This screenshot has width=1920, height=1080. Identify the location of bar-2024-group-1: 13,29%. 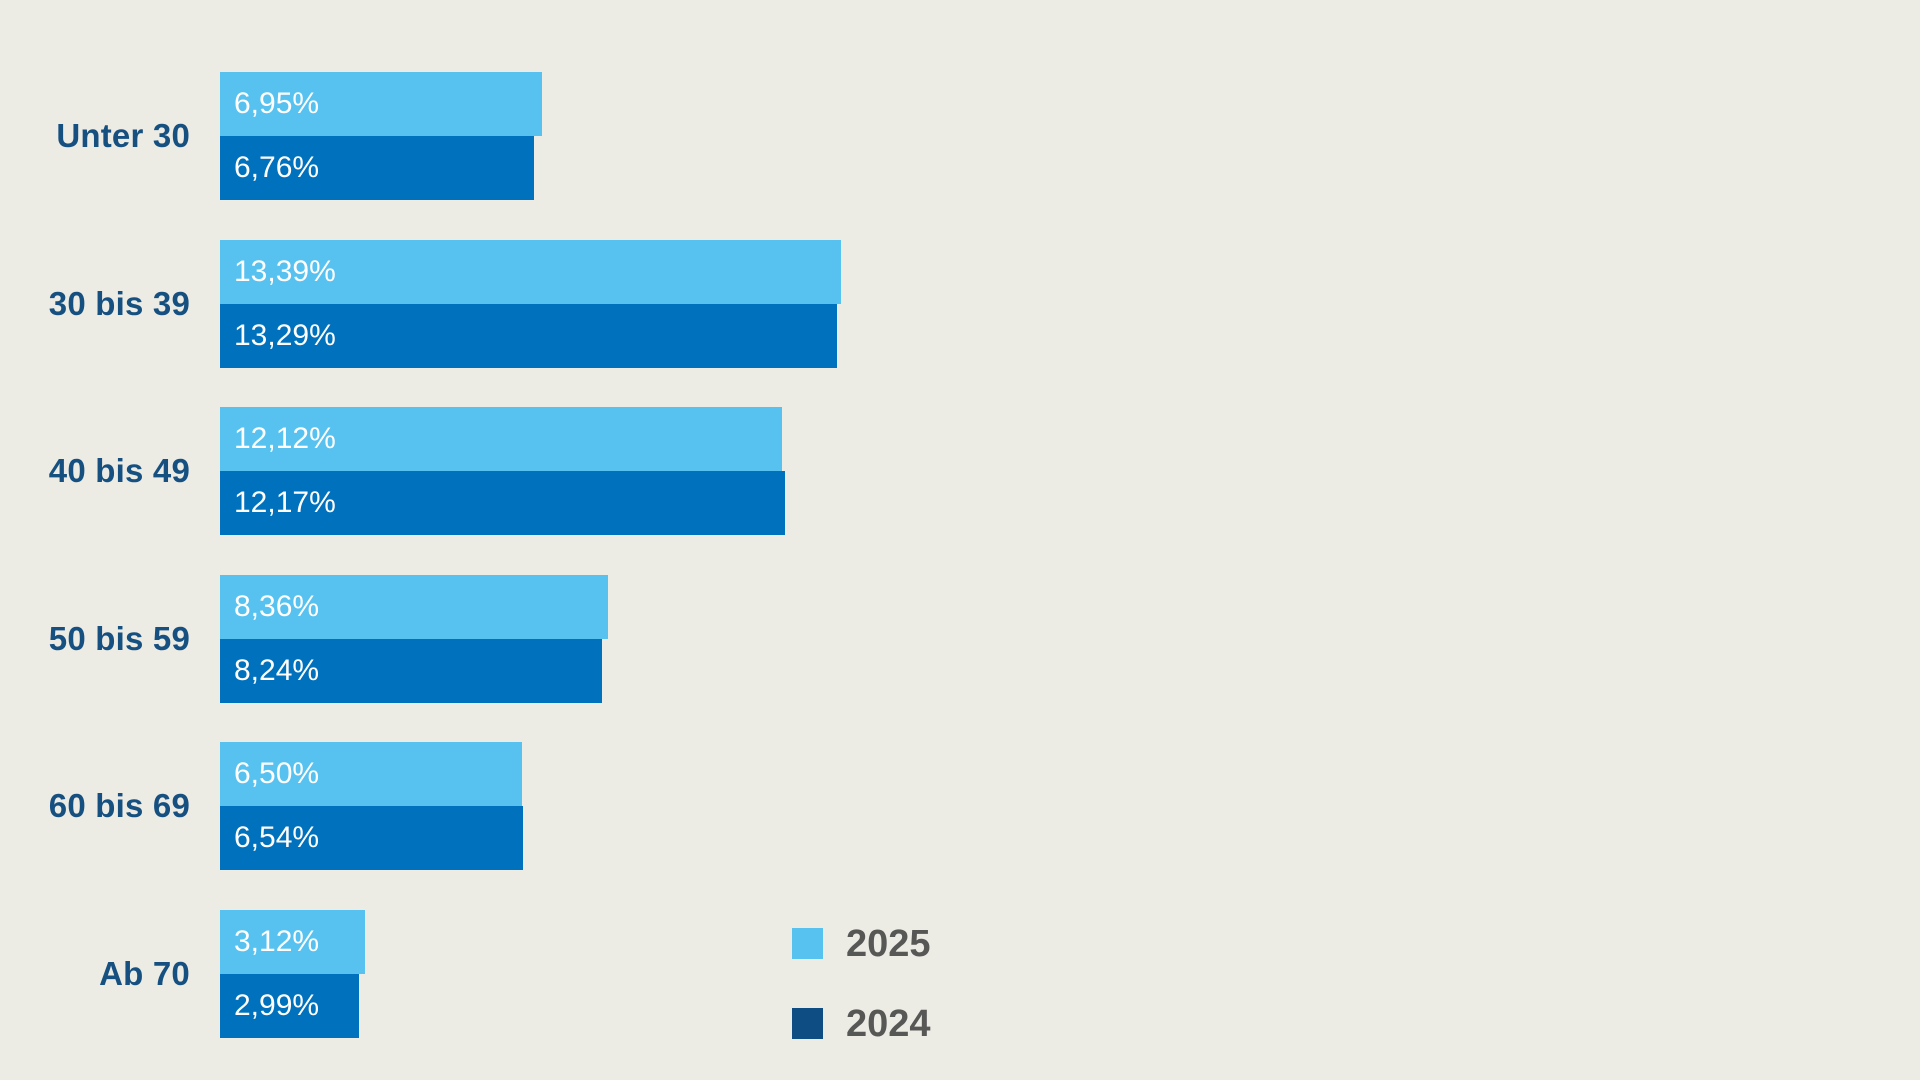
(528, 335).